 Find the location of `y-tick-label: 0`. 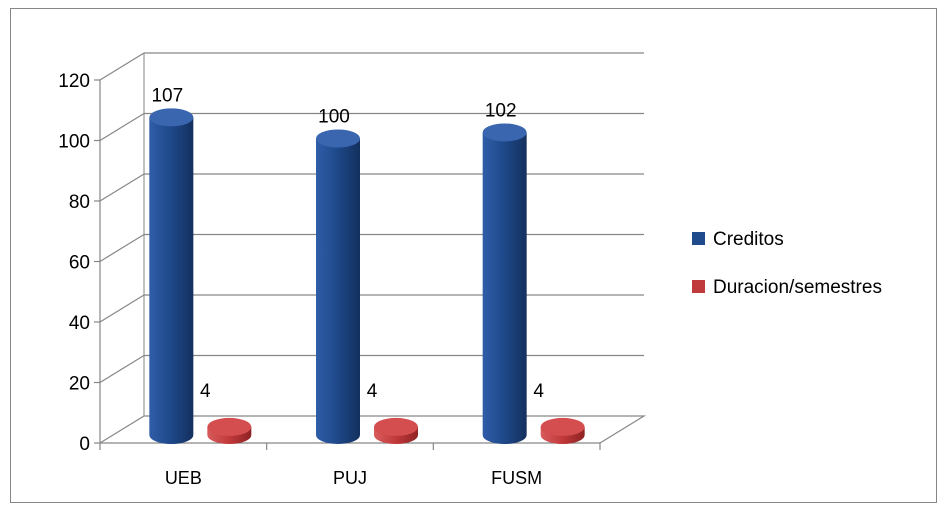

y-tick-label: 0 is located at coordinates (84, 444).